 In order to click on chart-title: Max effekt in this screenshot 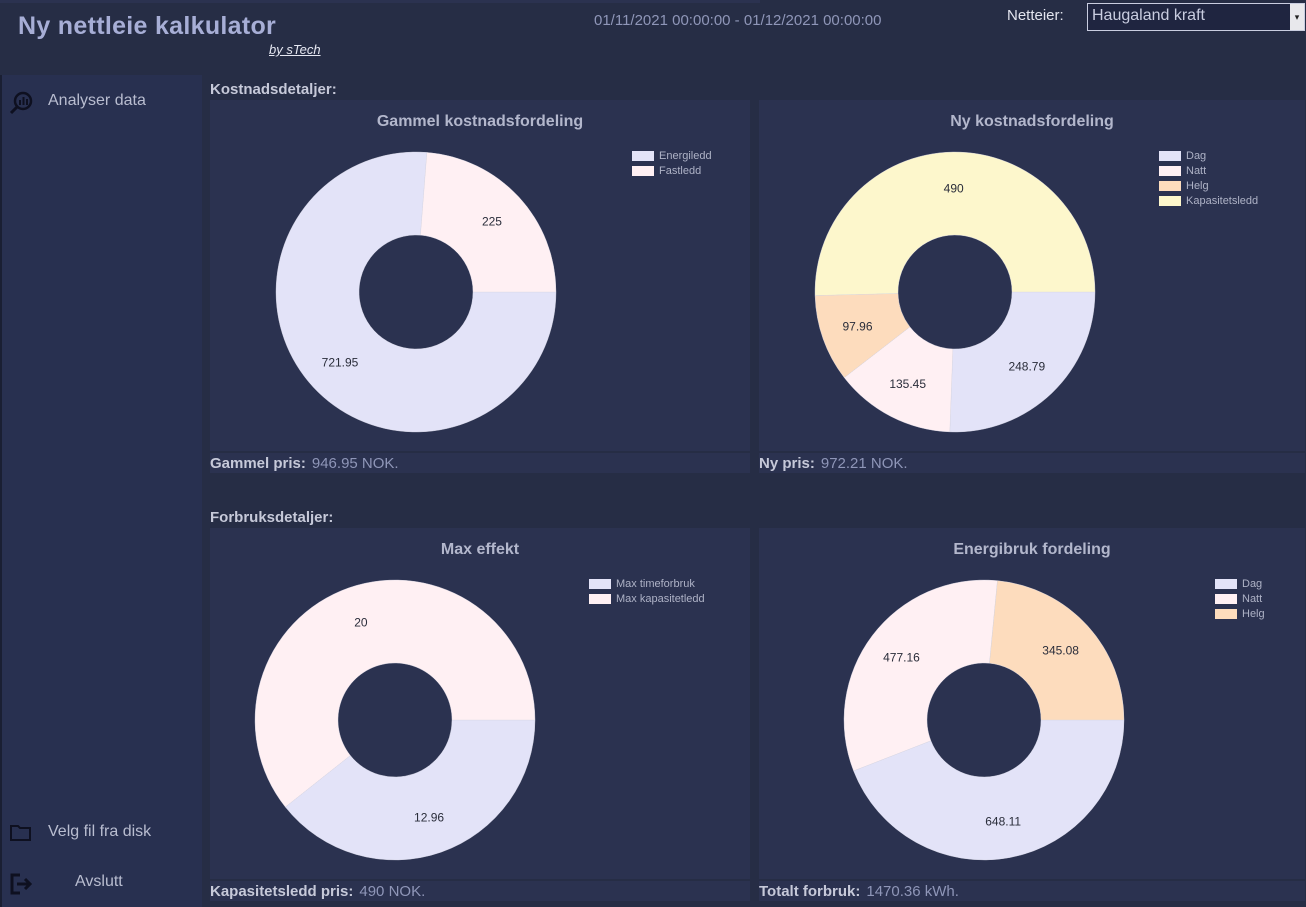, I will do `click(480, 549)`.